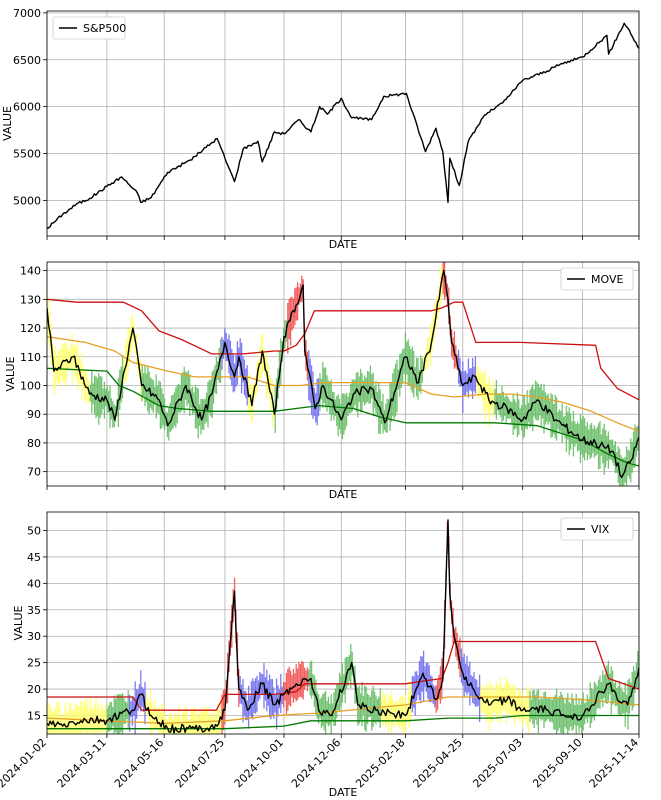 The width and height of the screenshot is (661, 800). What do you see at coordinates (30, 271) in the screenshot?
I see `y-tick-label: 140` at bounding box center [30, 271].